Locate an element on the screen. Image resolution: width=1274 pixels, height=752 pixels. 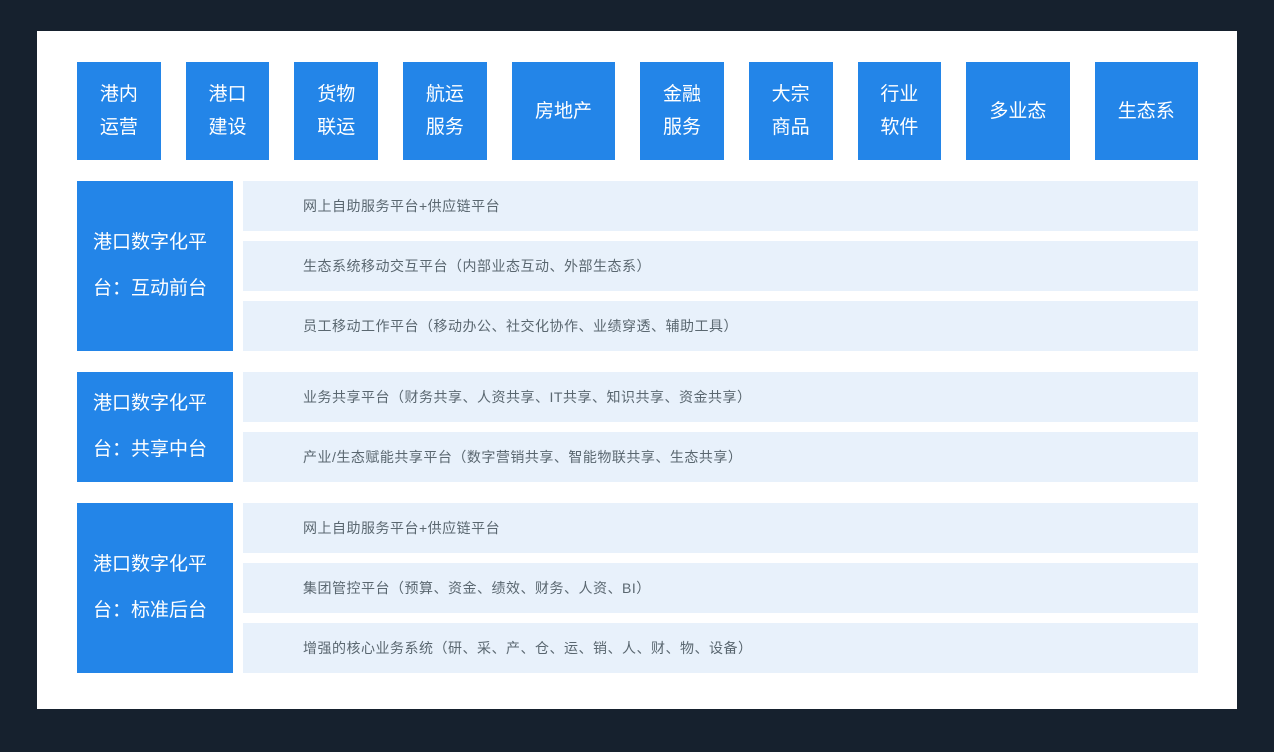
platform-row-business-sharing: 业务共享平台（财务共享、人资共享、IT共享、知识共享、资金共享） is located at coordinates (720, 397).